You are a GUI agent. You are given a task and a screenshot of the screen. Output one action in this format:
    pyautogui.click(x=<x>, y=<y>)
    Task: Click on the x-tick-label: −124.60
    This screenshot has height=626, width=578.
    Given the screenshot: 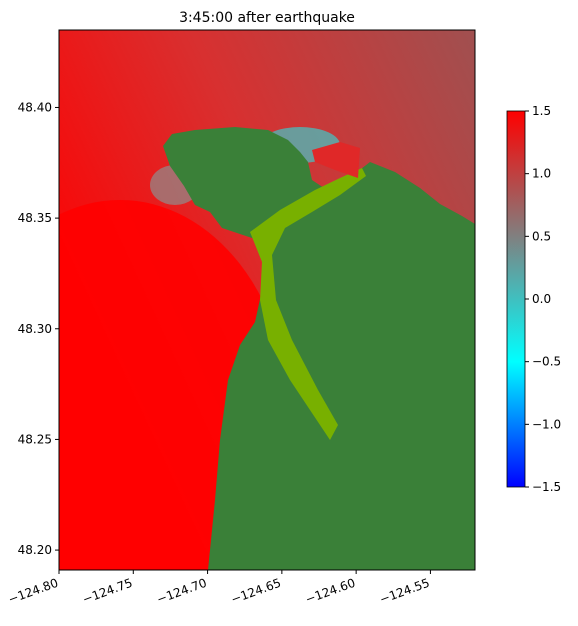 What is the action you would take?
    pyautogui.click(x=330, y=591)
    